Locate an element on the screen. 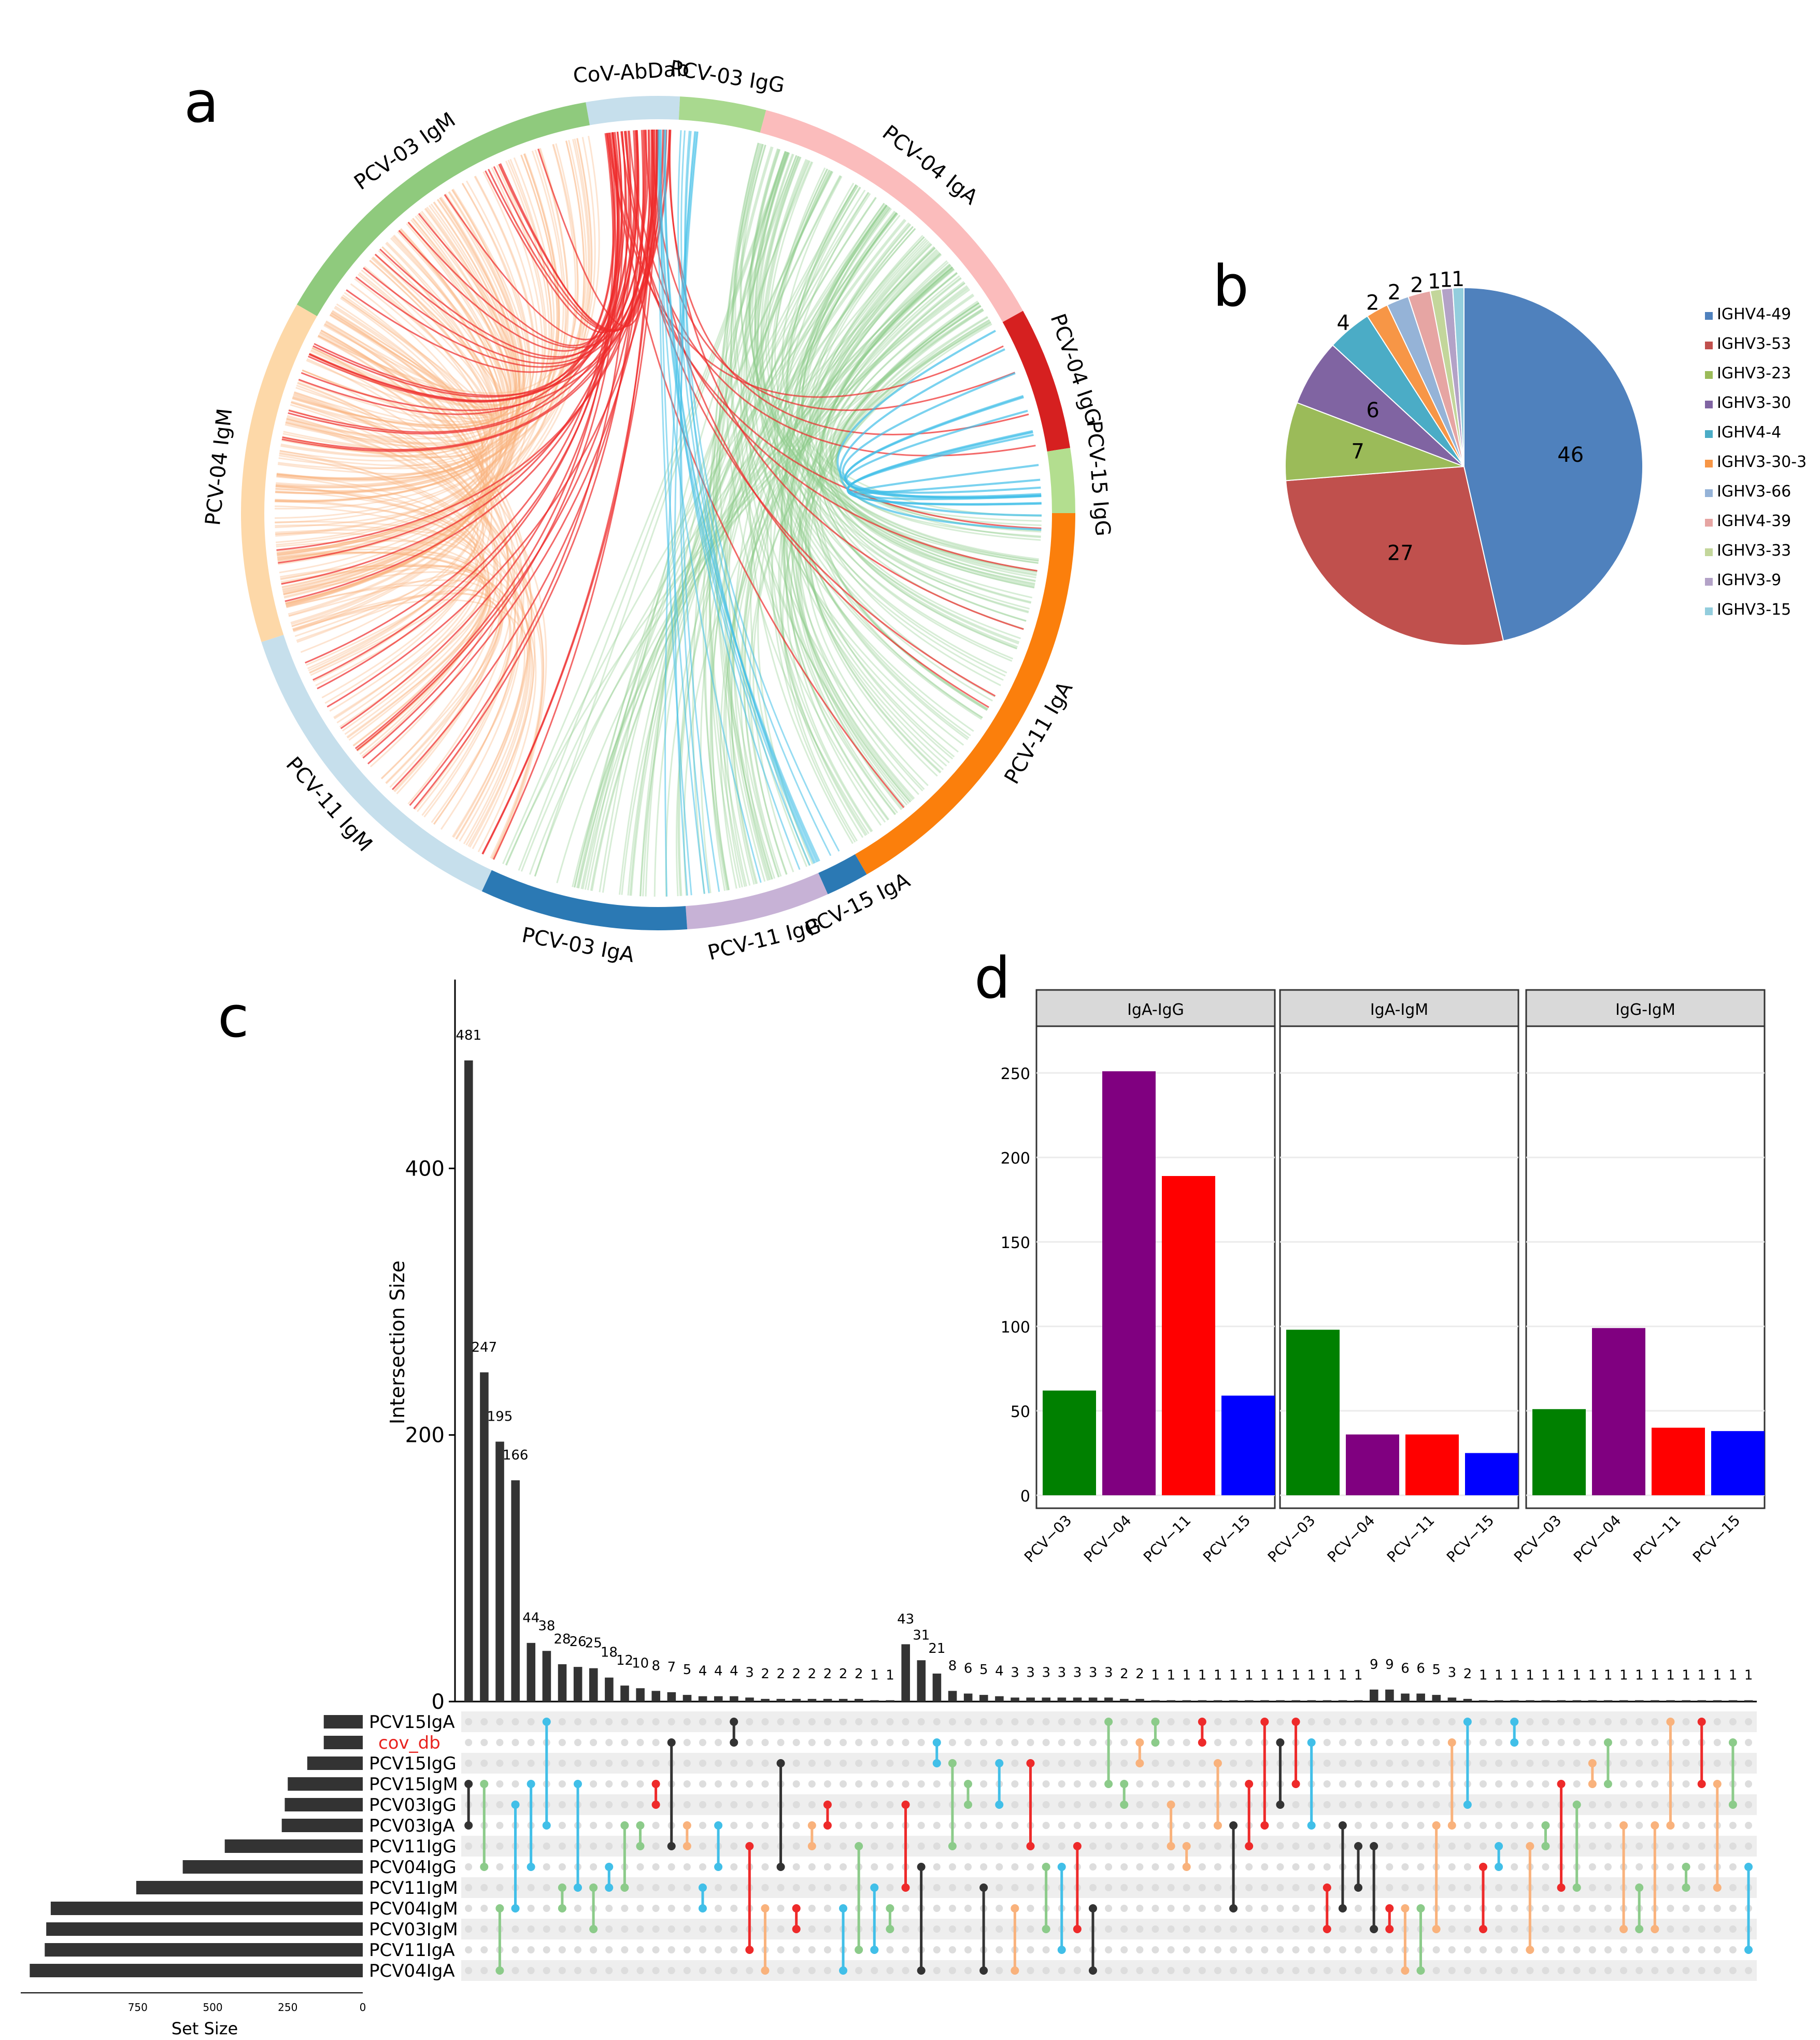 Image resolution: width=1820 pixels, height=2040 pixels. panel-letter-d: d is located at coordinates (992, 978).